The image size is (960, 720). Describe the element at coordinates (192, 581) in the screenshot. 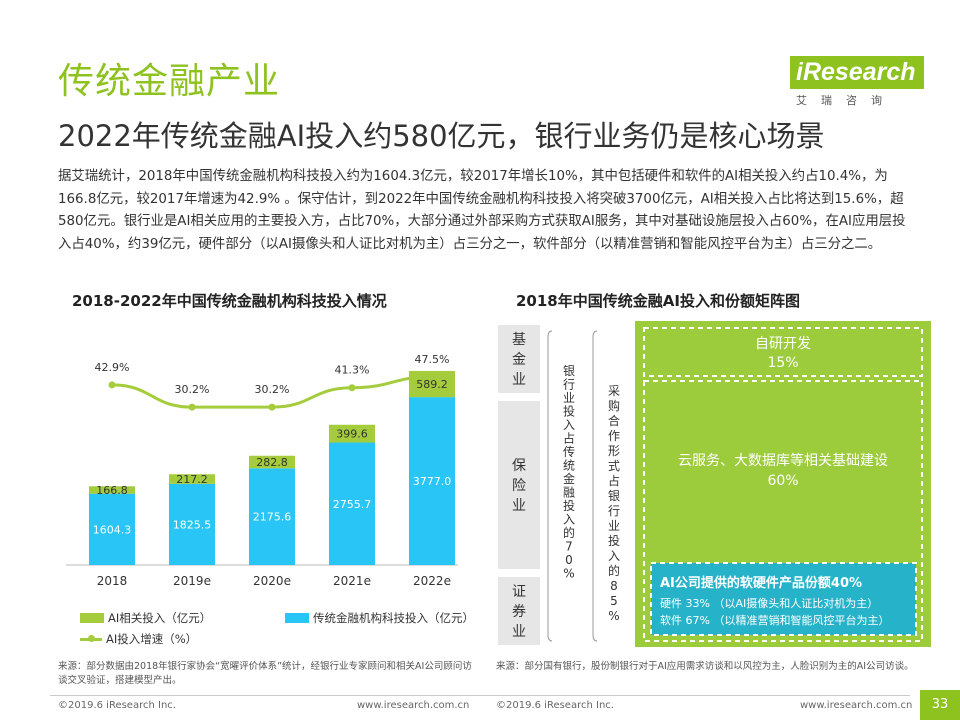

I see `x-tick-2019e: 2019e` at that location.